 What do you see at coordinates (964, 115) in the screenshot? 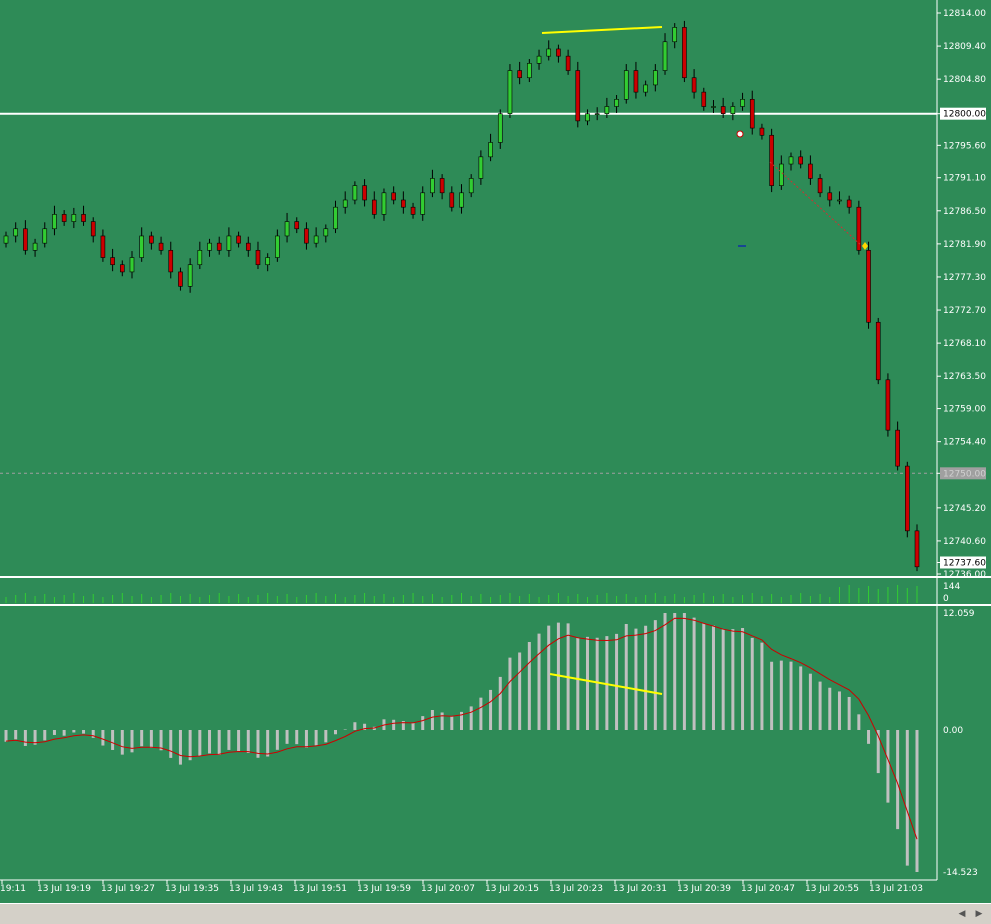
I see `level-price-label: 12800.00` at bounding box center [964, 115].